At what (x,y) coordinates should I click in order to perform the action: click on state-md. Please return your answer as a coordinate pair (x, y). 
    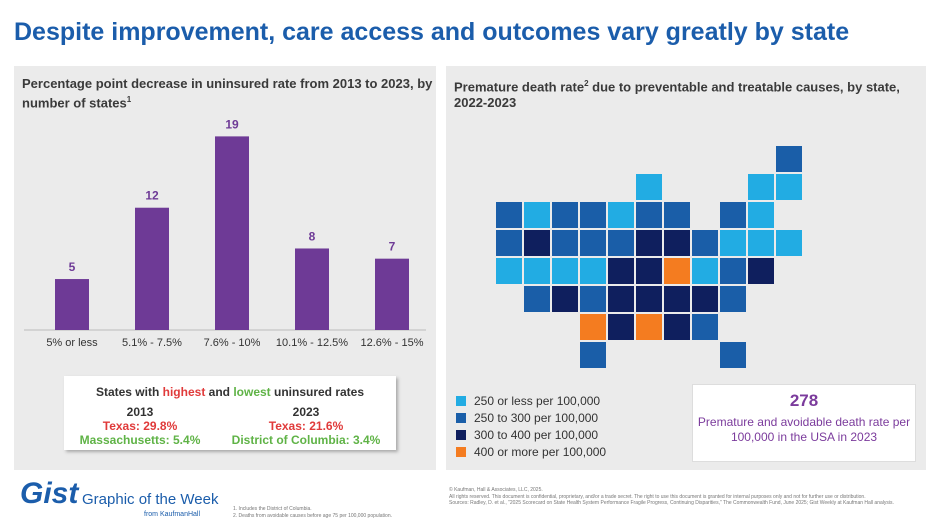
    Looking at the image, I should click on (733, 271).